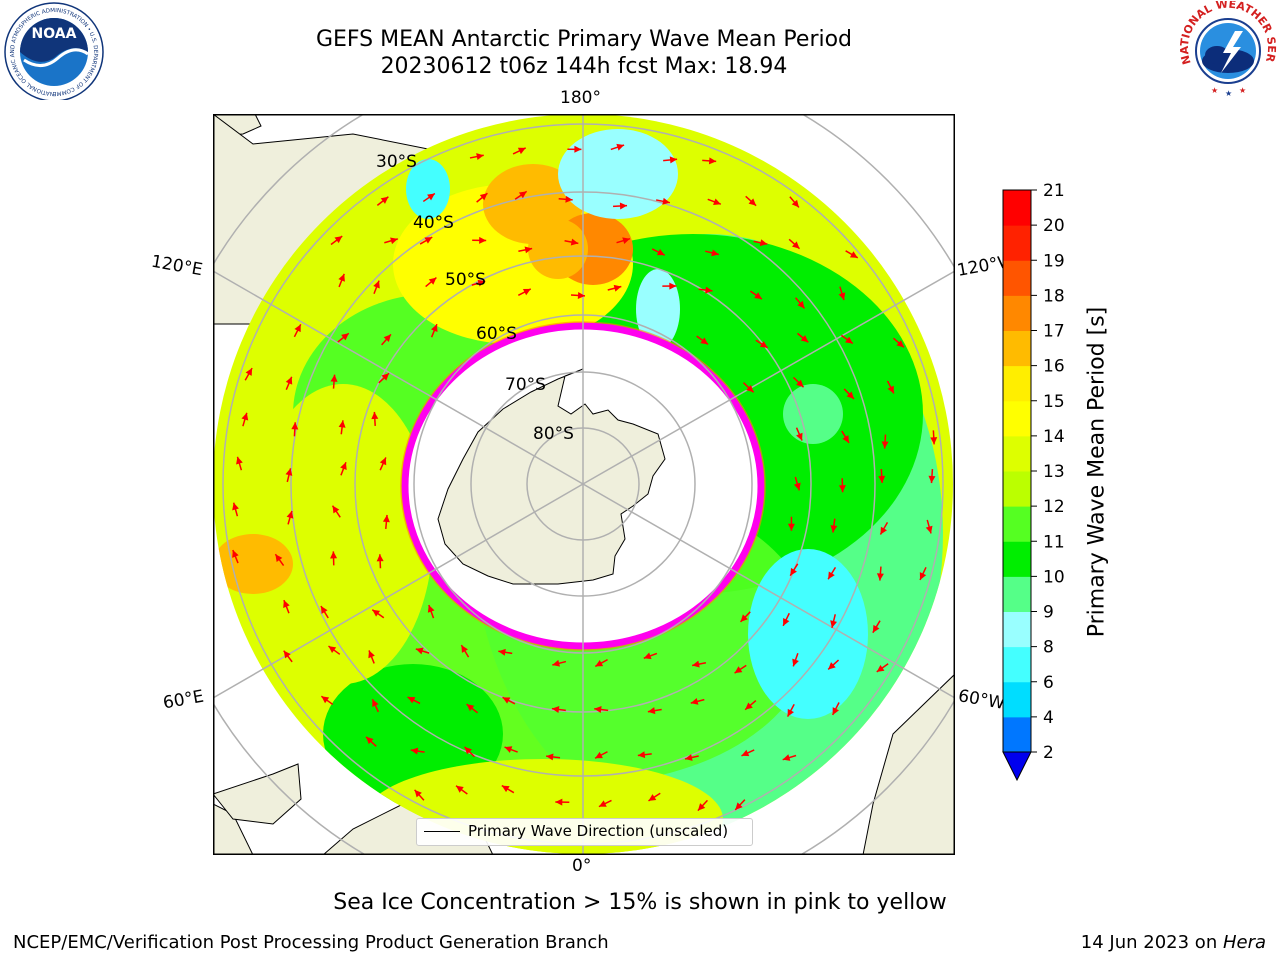 This screenshot has height=960, width=1280. What do you see at coordinates (1048, 718) in the screenshot?
I see `colorbar-tick-label: 4` at bounding box center [1048, 718].